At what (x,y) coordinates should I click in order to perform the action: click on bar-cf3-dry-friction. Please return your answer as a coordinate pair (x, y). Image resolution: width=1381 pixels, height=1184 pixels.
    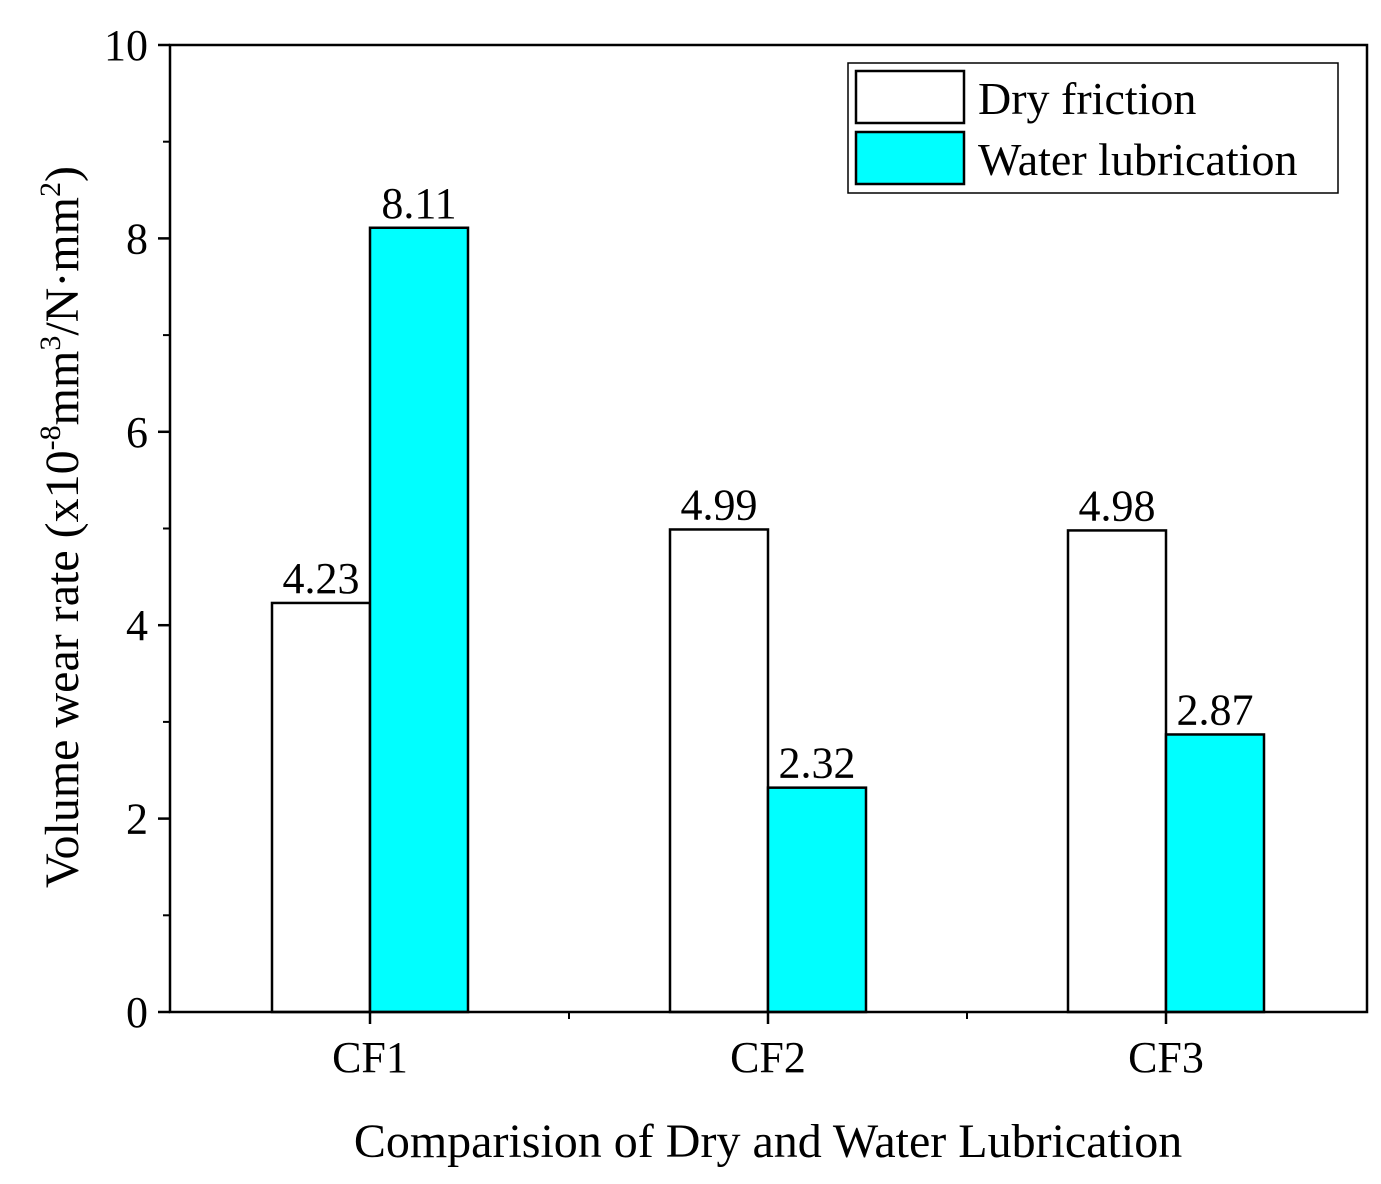
    Looking at the image, I should click on (1117, 771).